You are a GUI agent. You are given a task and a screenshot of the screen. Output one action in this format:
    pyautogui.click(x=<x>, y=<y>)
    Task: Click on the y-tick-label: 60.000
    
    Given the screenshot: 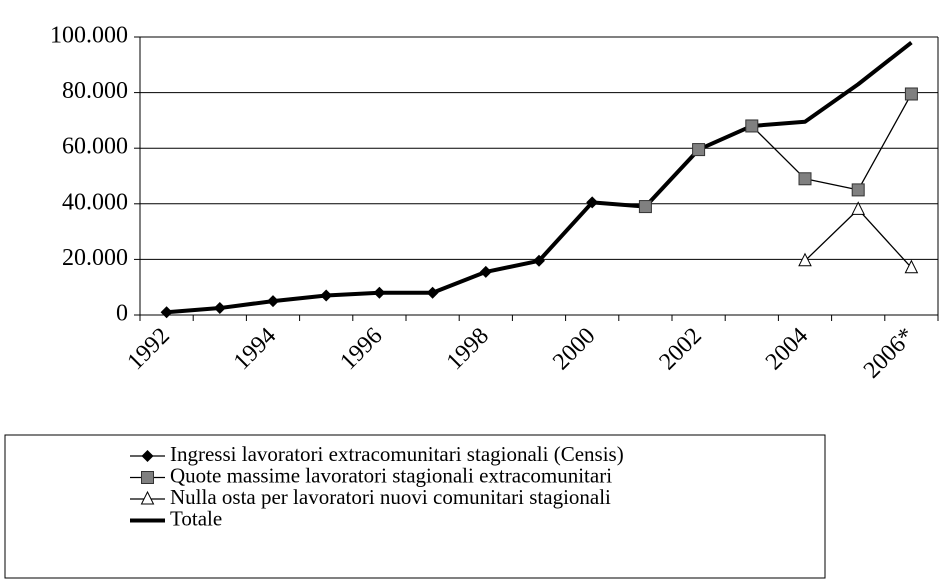 What is the action you would take?
    pyautogui.click(x=95, y=147)
    